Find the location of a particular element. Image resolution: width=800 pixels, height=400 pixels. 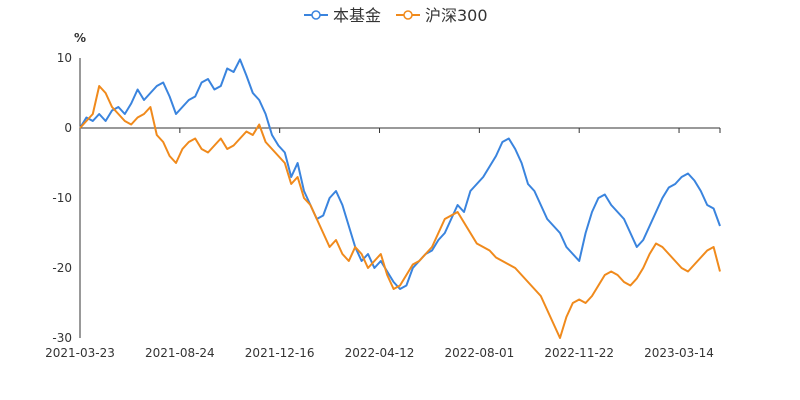

legend: 本基金 沪深300 is located at coordinates (396, 15).